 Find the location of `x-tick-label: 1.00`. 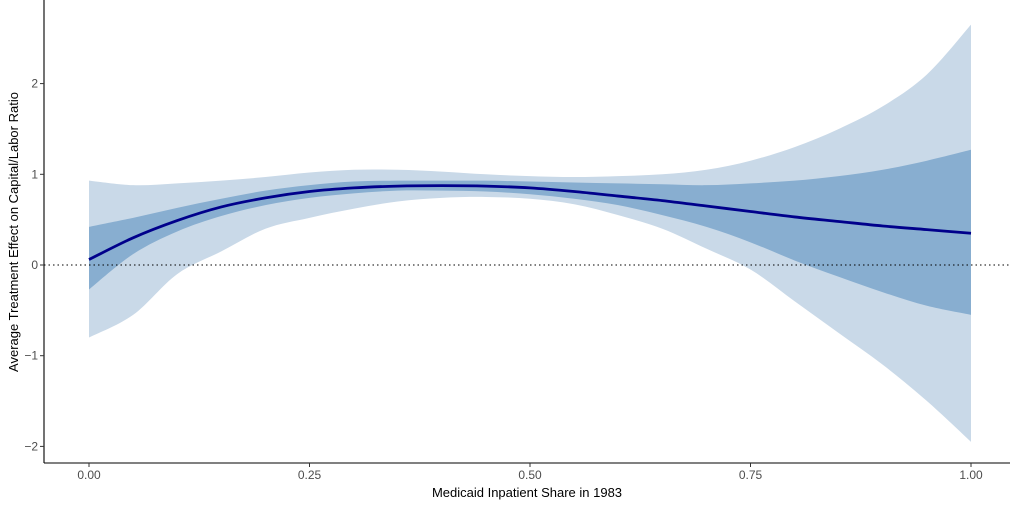

x-tick-label: 1.00 is located at coordinates (971, 475).